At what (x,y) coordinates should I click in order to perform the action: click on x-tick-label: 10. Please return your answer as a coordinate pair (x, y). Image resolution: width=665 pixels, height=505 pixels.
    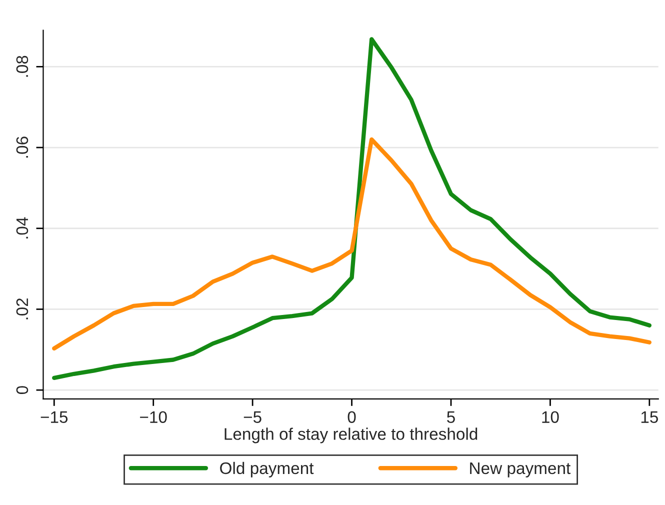
    Looking at the image, I should click on (550, 417).